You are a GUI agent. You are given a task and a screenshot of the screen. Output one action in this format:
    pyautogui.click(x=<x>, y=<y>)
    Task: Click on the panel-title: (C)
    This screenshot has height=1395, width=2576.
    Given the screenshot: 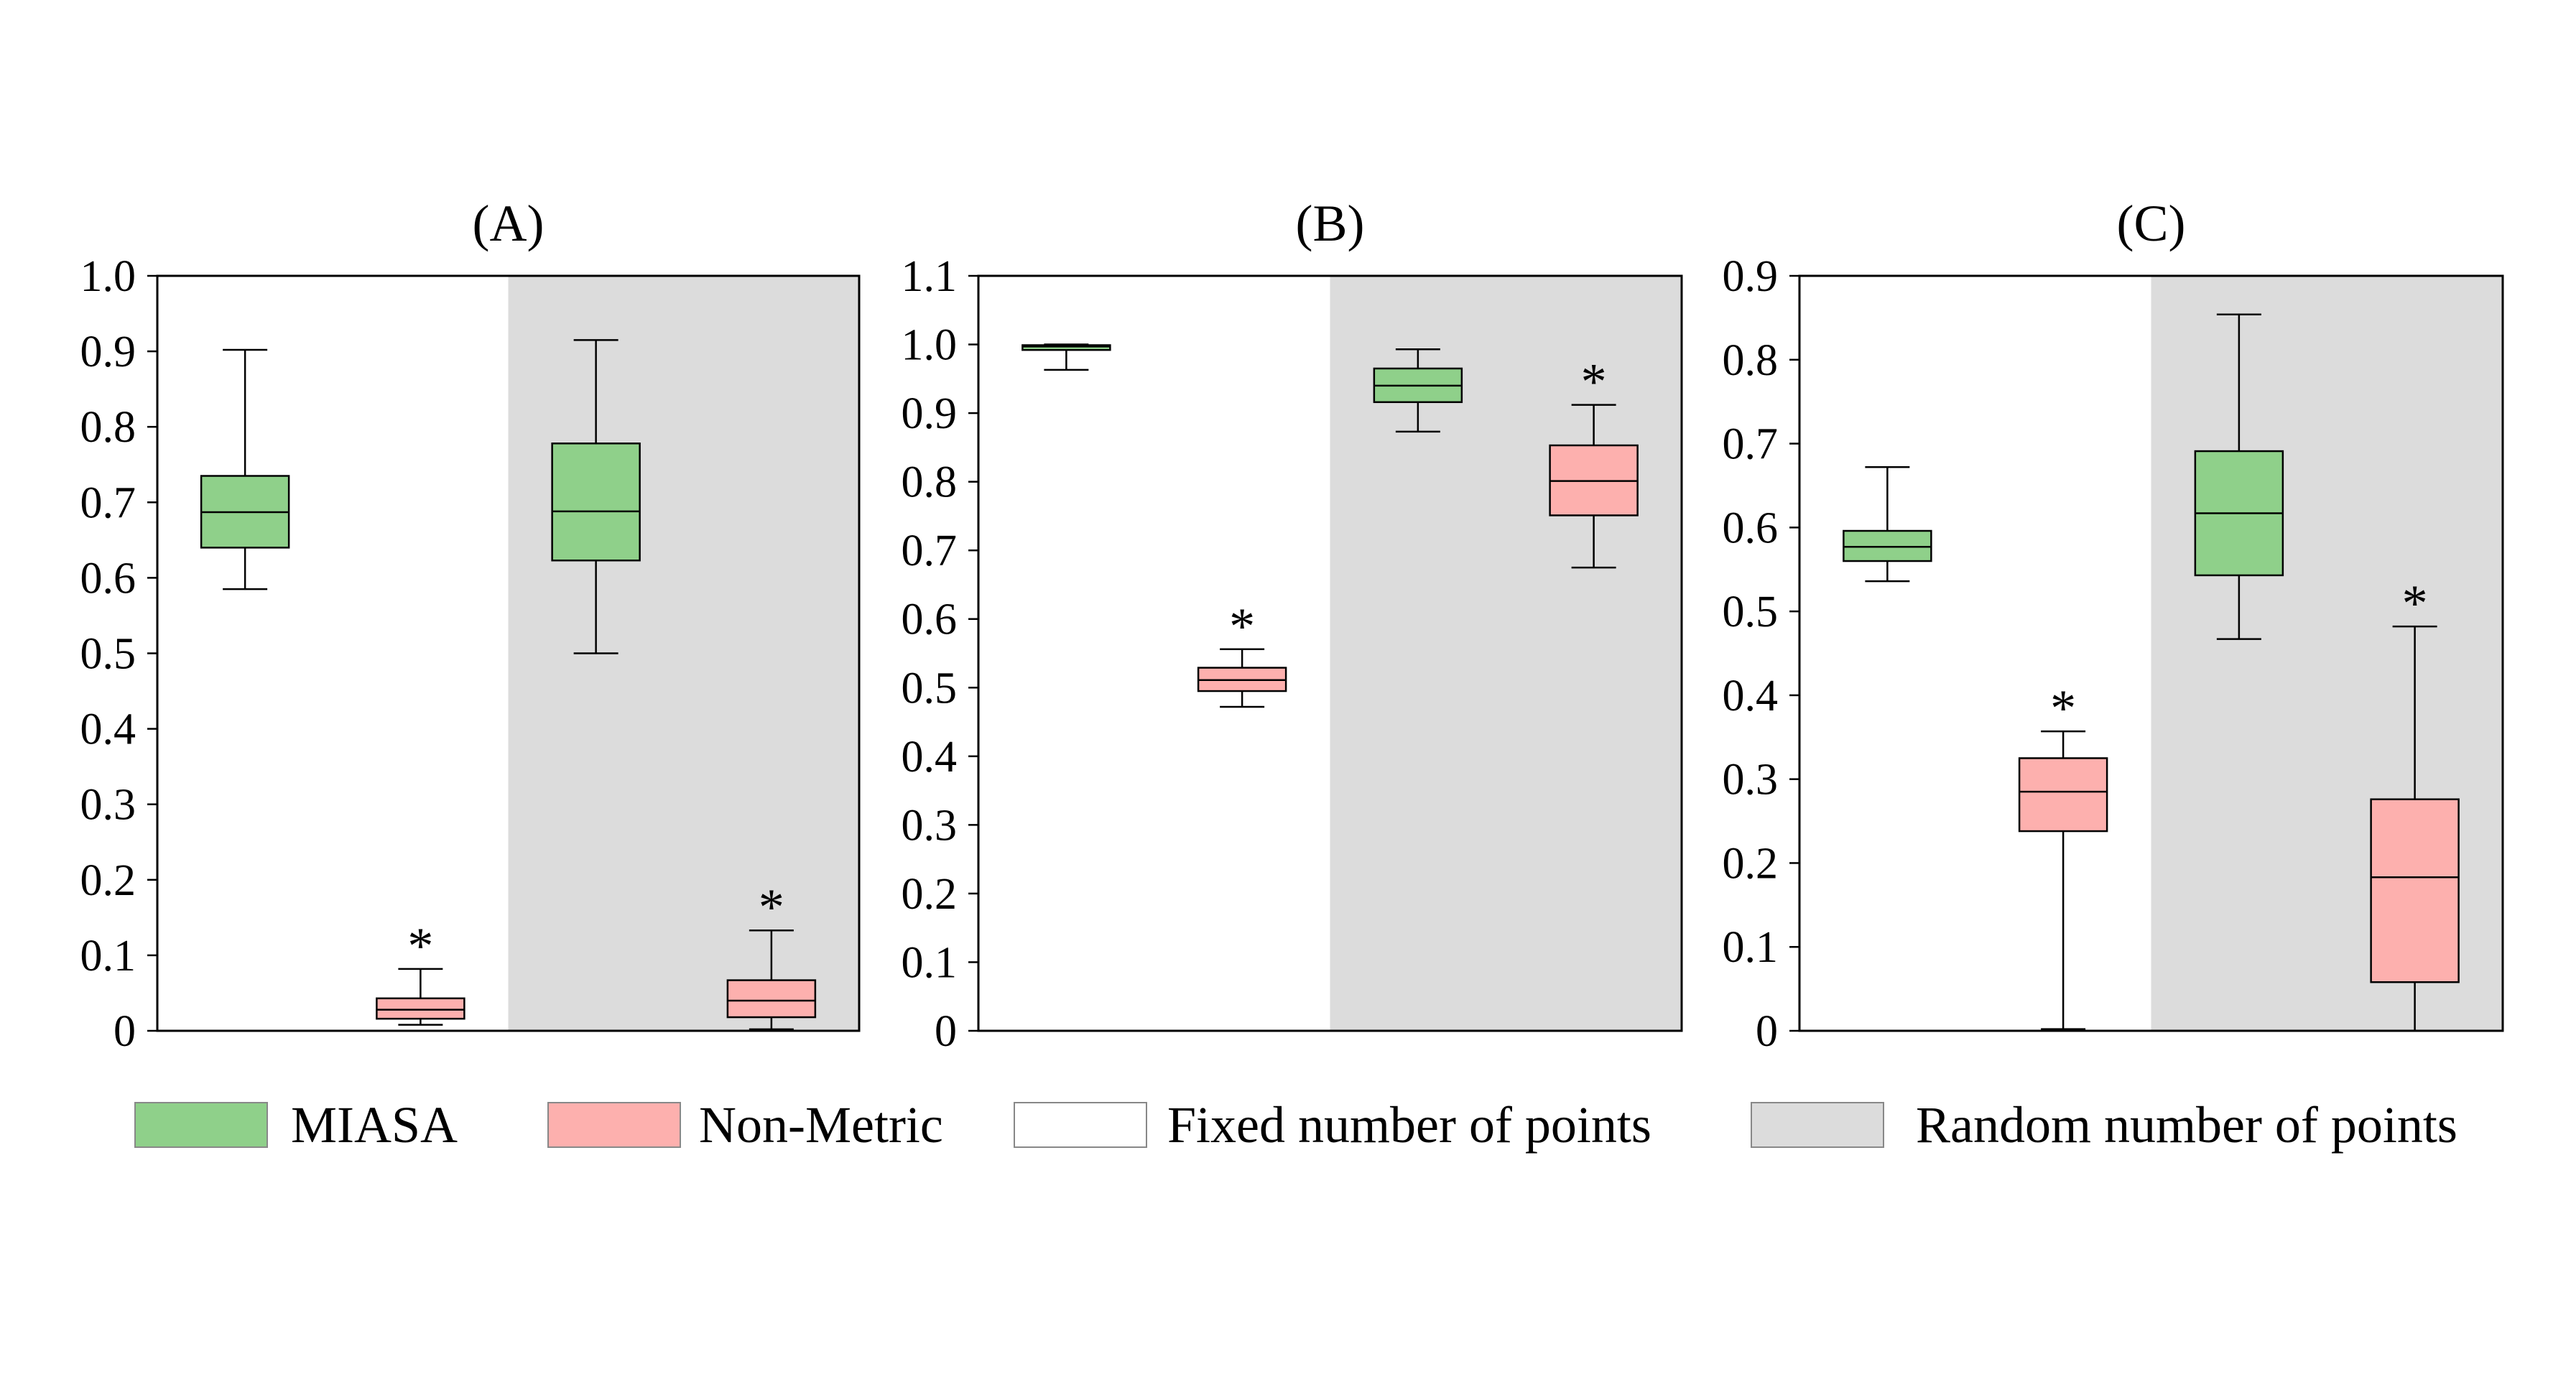 What is the action you would take?
    pyautogui.click(x=2151, y=223)
    